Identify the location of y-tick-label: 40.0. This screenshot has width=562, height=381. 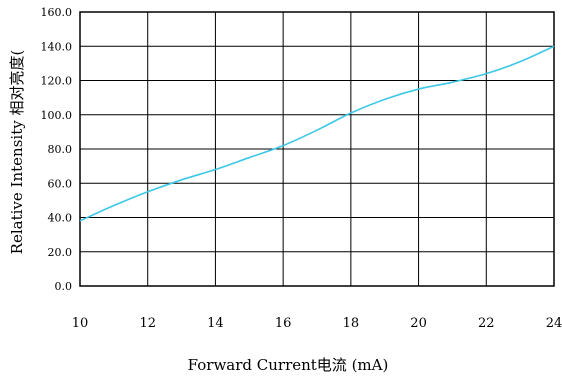
(60, 218).